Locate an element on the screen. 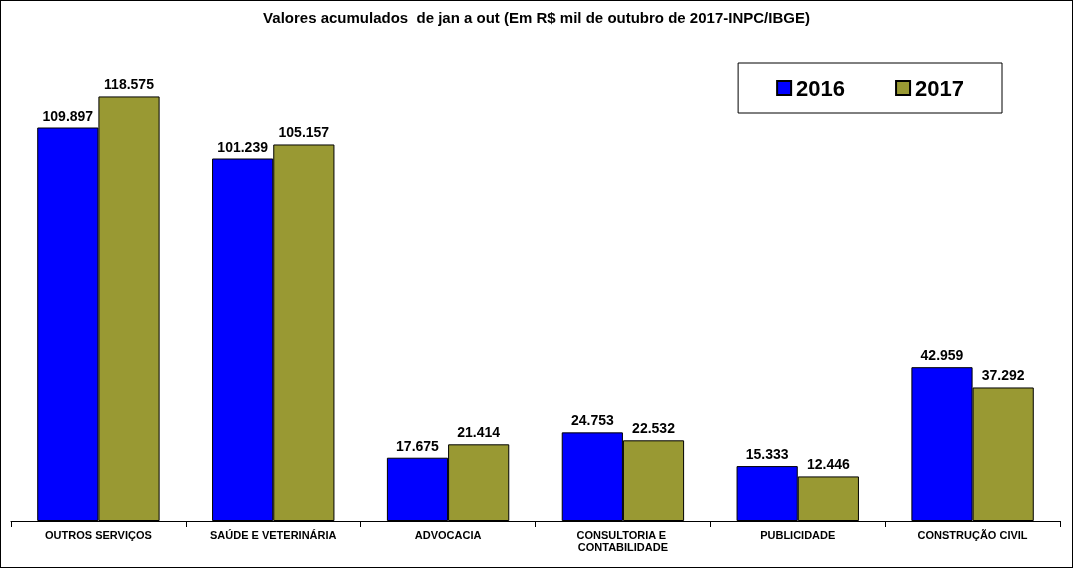 The width and height of the screenshot is (1073, 568). chart-title: Valores acumulados de jan a out (Em R$ mil de outubro de 2017-INPC/IBGE) is located at coordinates (536, 17).